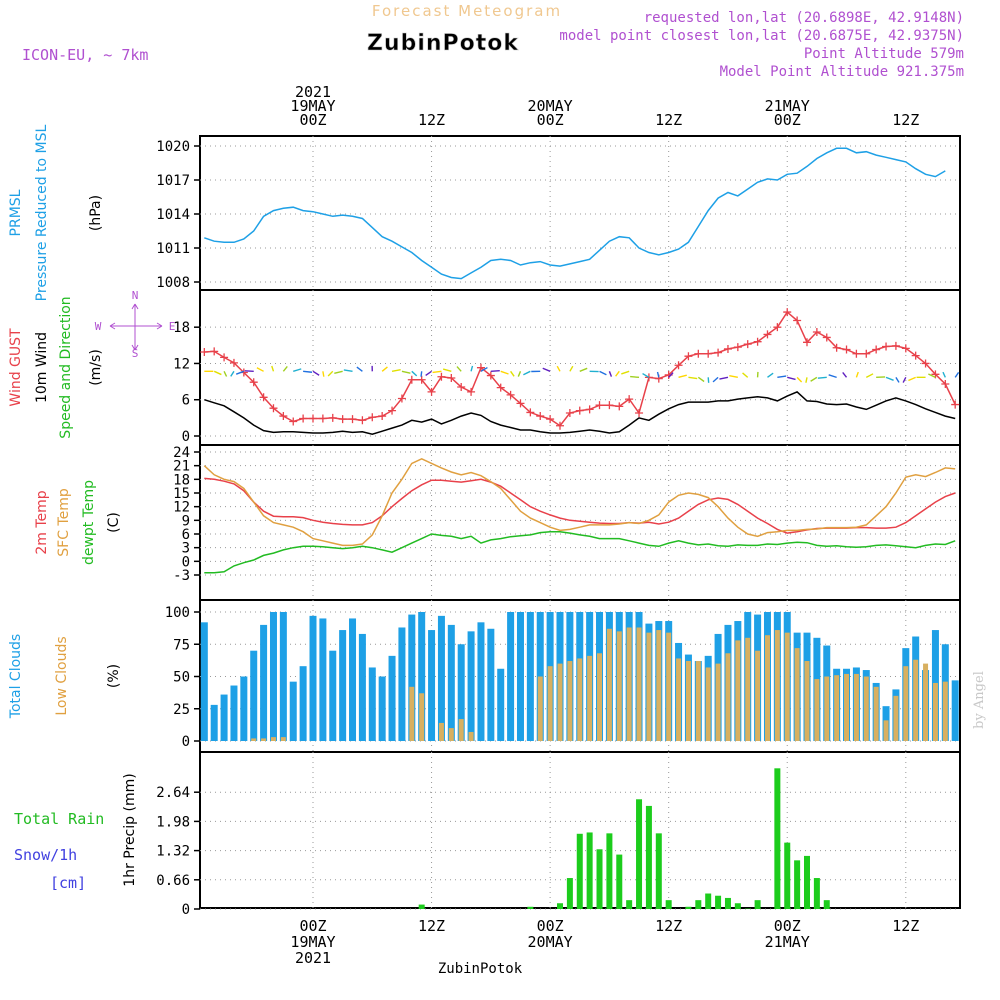 This screenshot has height=1000, width=1000. What do you see at coordinates (580, 522) in the screenshot?
I see `panel-frame` at bounding box center [580, 522].